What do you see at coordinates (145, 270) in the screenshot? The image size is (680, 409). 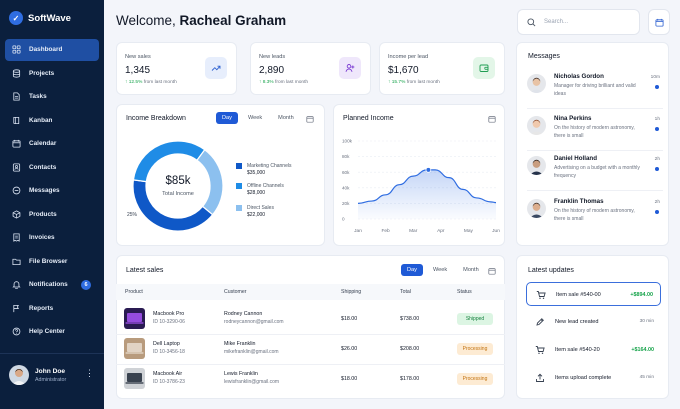 I see `latest-sales-title: Latest sales` at bounding box center [145, 270].